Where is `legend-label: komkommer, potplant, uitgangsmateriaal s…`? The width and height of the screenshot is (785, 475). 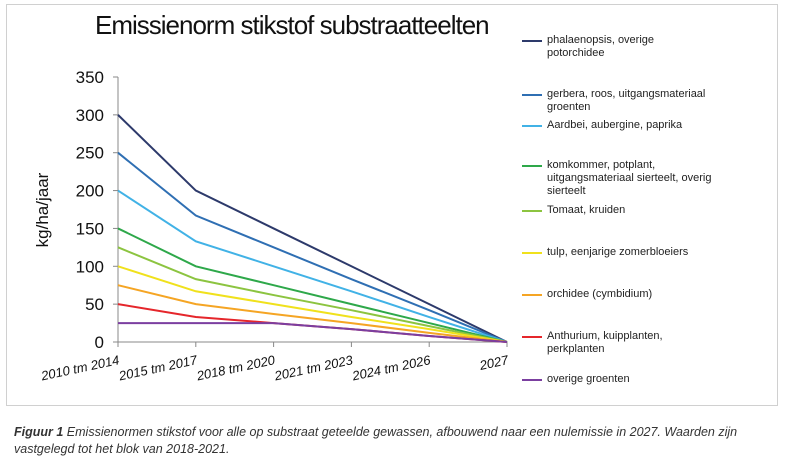
legend-label: komkommer, potplant, uitgangsmateriaal s… is located at coordinates (629, 178).